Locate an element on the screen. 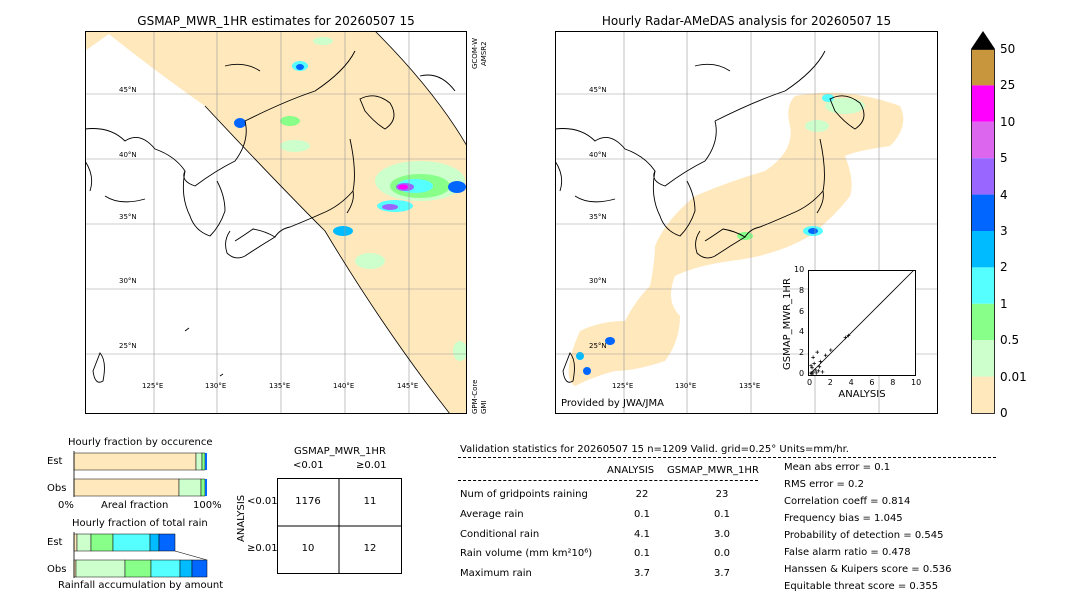 The image size is (1080, 612). score-line: RMS error = 0.2 is located at coordinates (824, 484).